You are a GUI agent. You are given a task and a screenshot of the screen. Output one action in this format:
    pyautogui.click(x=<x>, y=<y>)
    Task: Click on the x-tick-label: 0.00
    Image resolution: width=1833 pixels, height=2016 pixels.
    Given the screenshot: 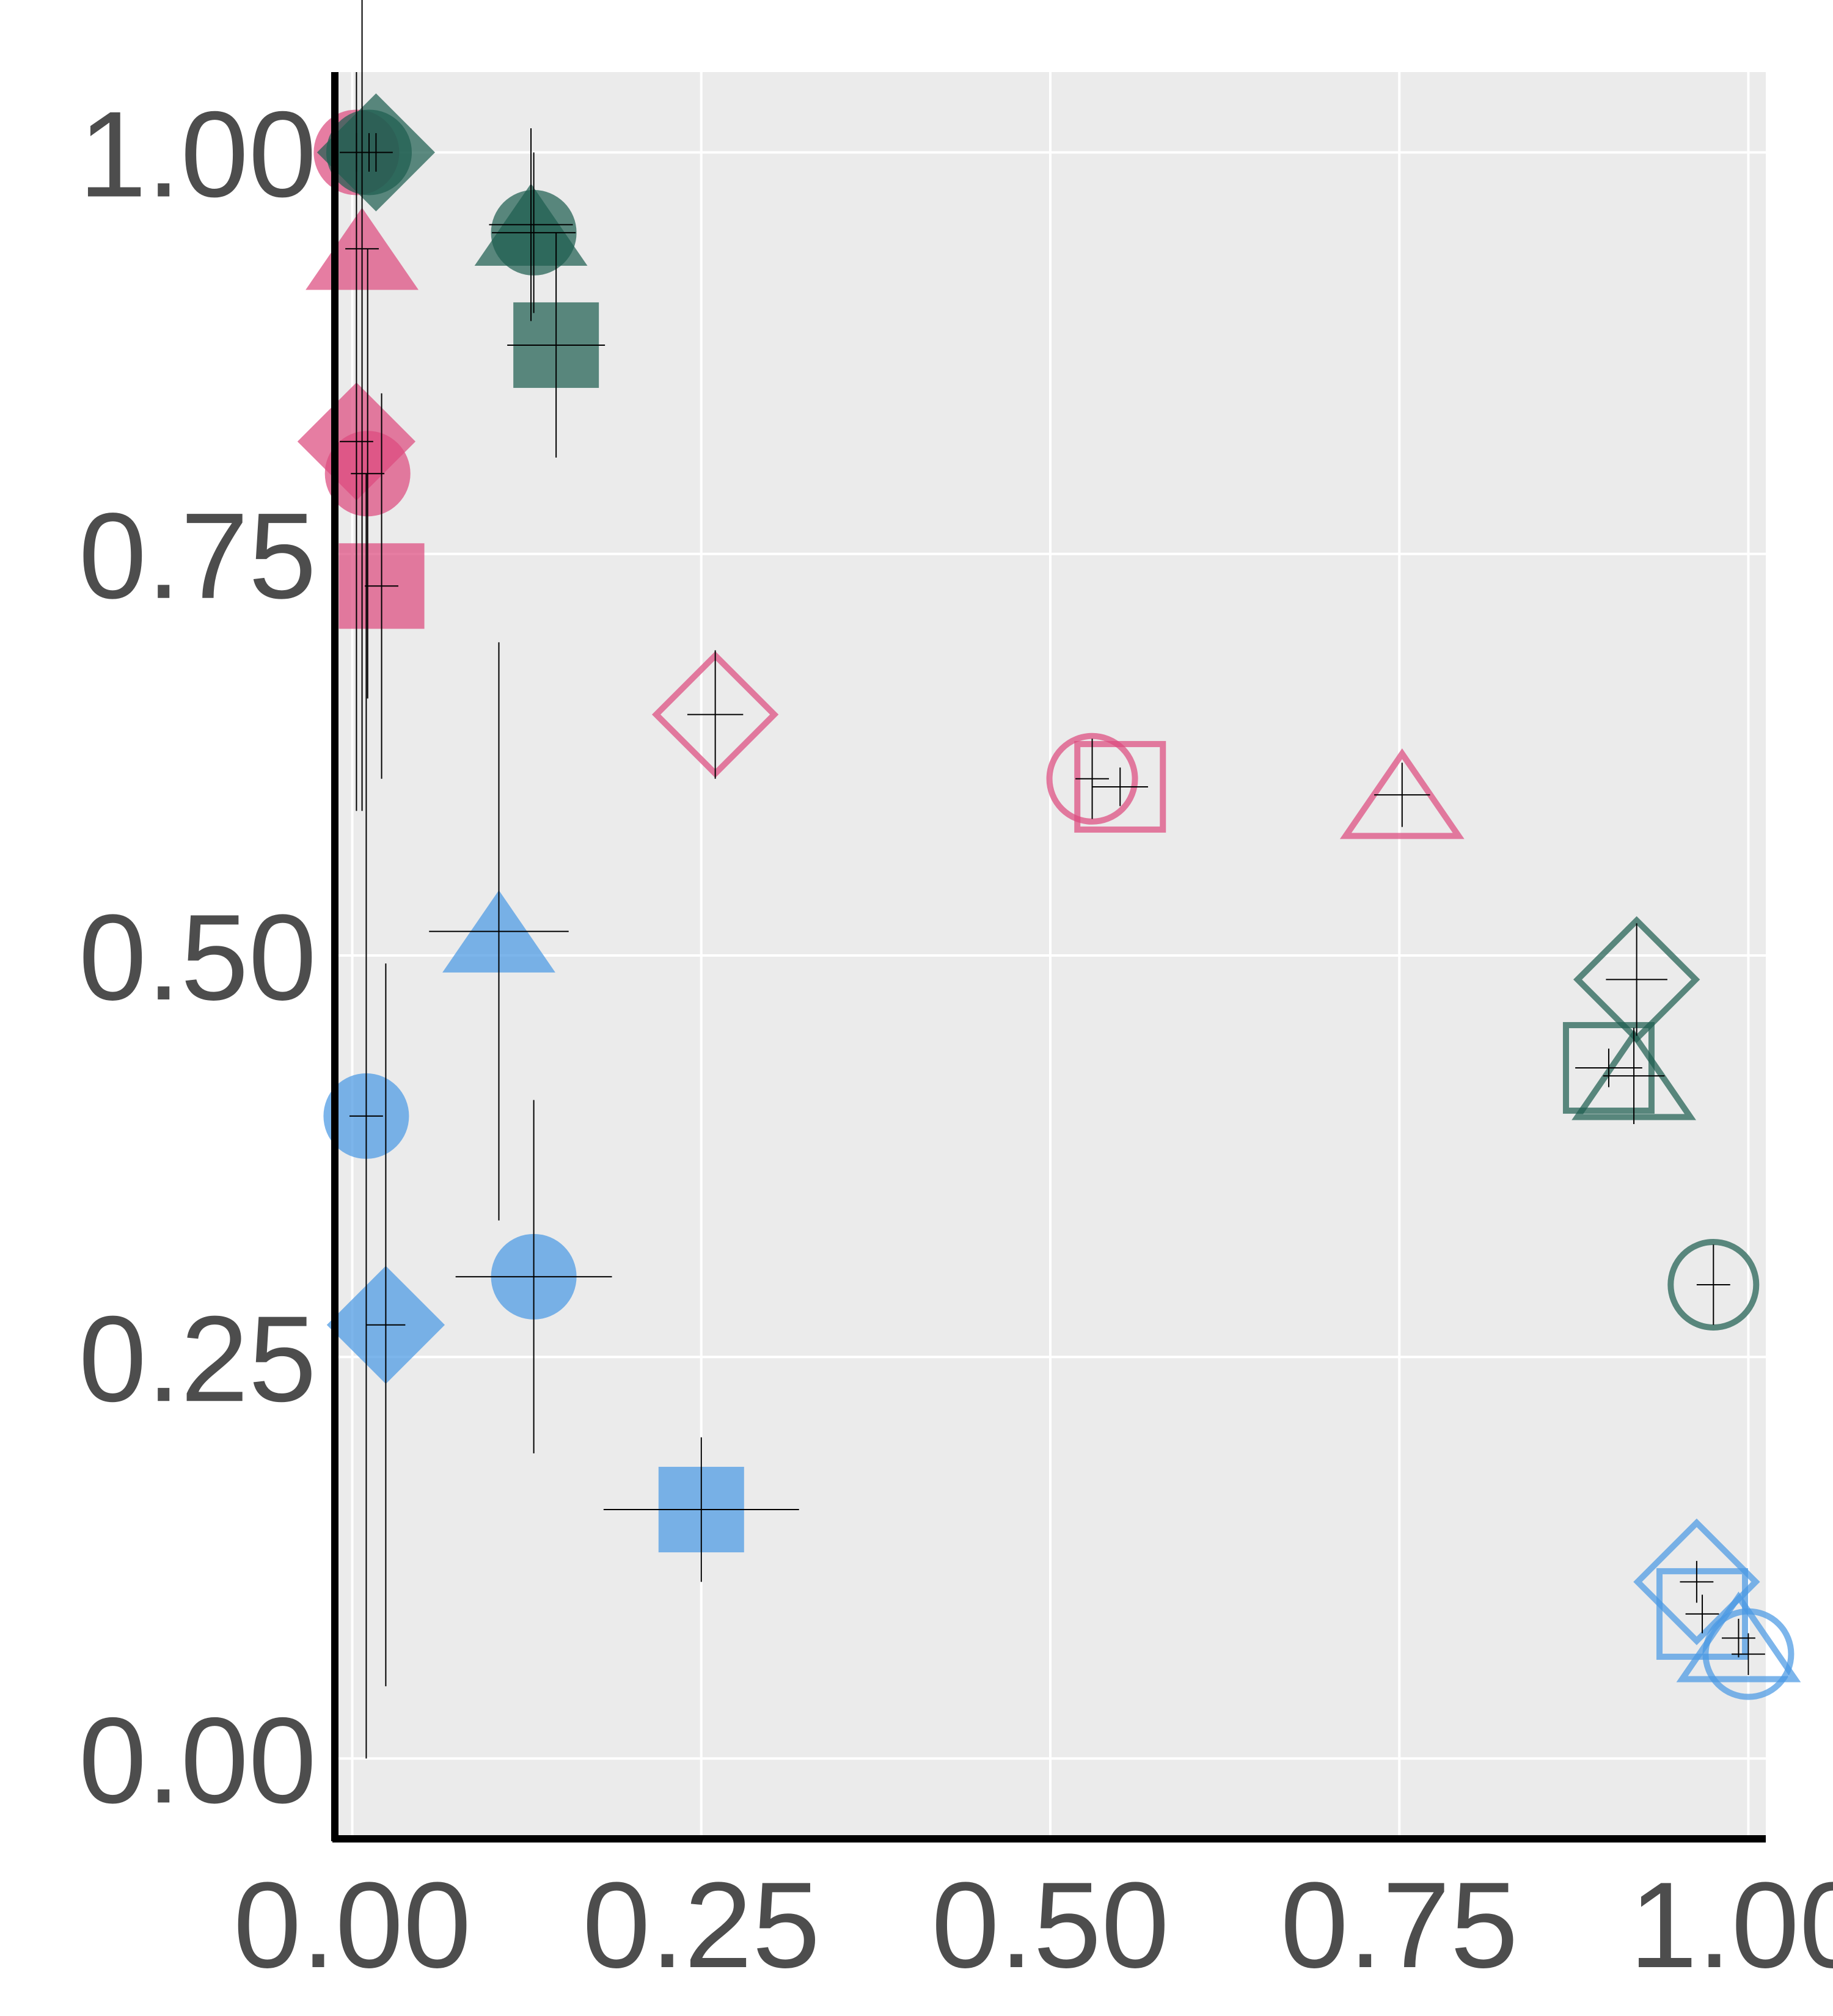 What is the action you would take?
    pyautogui.click(x=352, y=1925)
    